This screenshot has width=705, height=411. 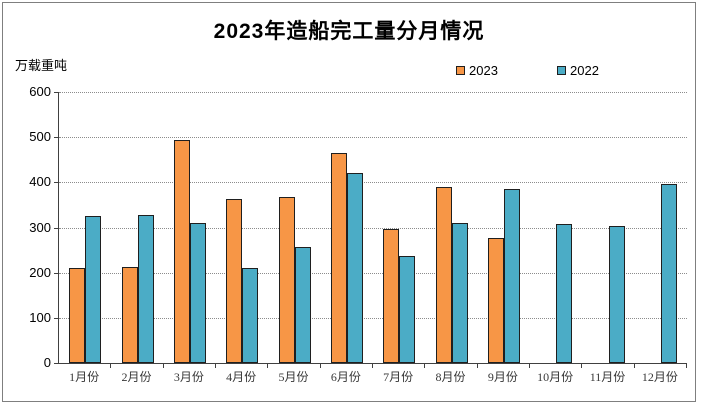 I want to click on bar-2022-5月份, so click(x=302, y=304).